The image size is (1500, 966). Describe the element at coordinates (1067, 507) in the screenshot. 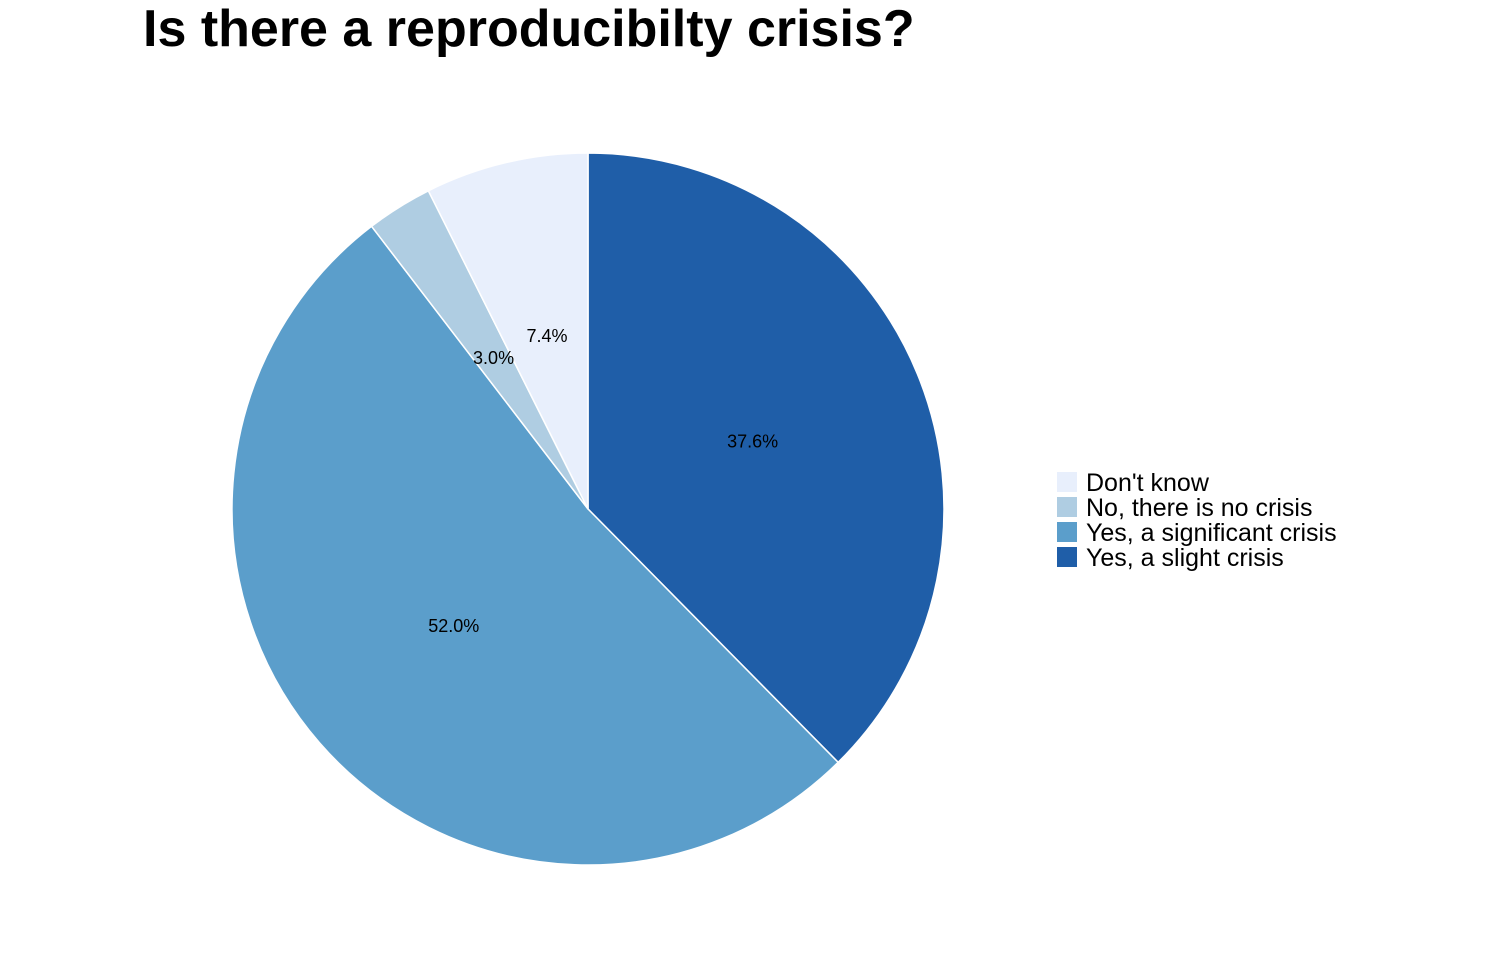

I see `legend-swatch-no-there-is-no-crisis` at that location.